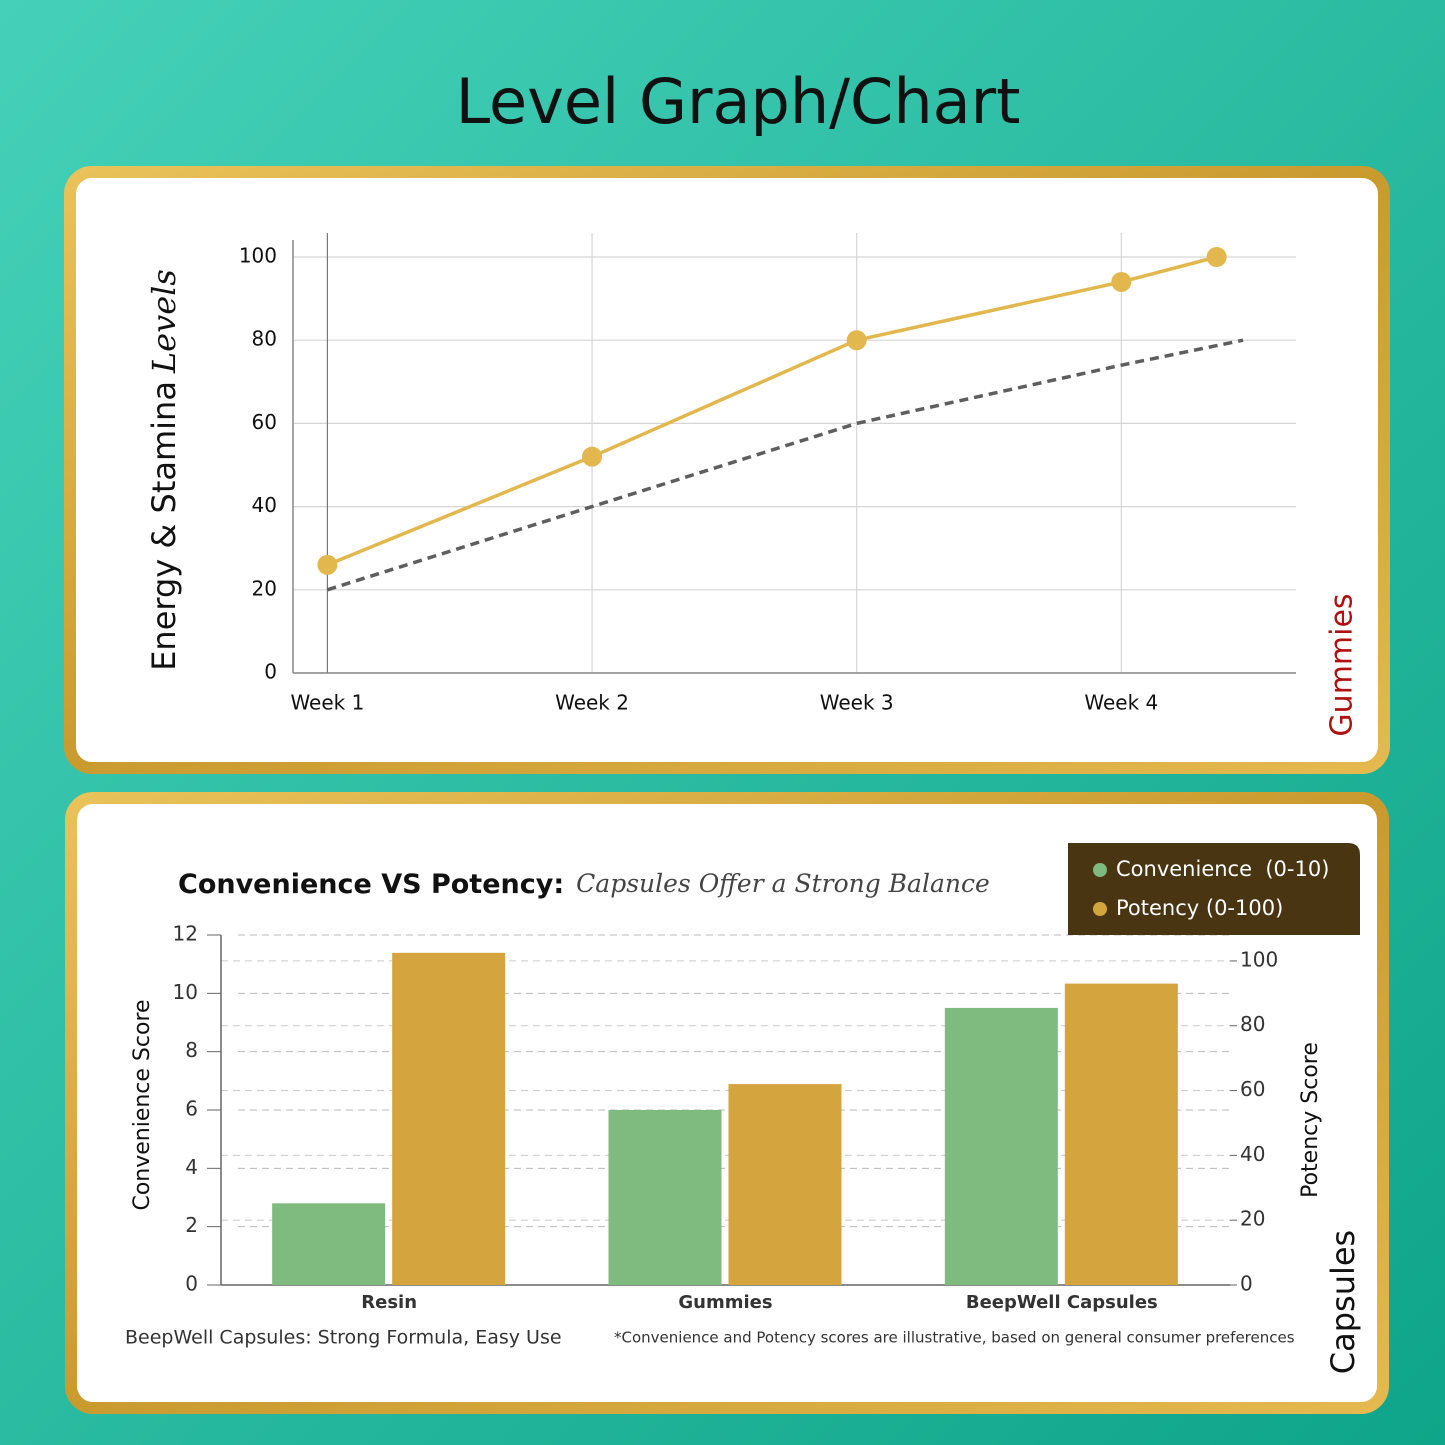 Image resolution: width=1445 pixels, height=1445 pixels. I want to click on legend-label: Convenience (0-10), so click(1222, 869).